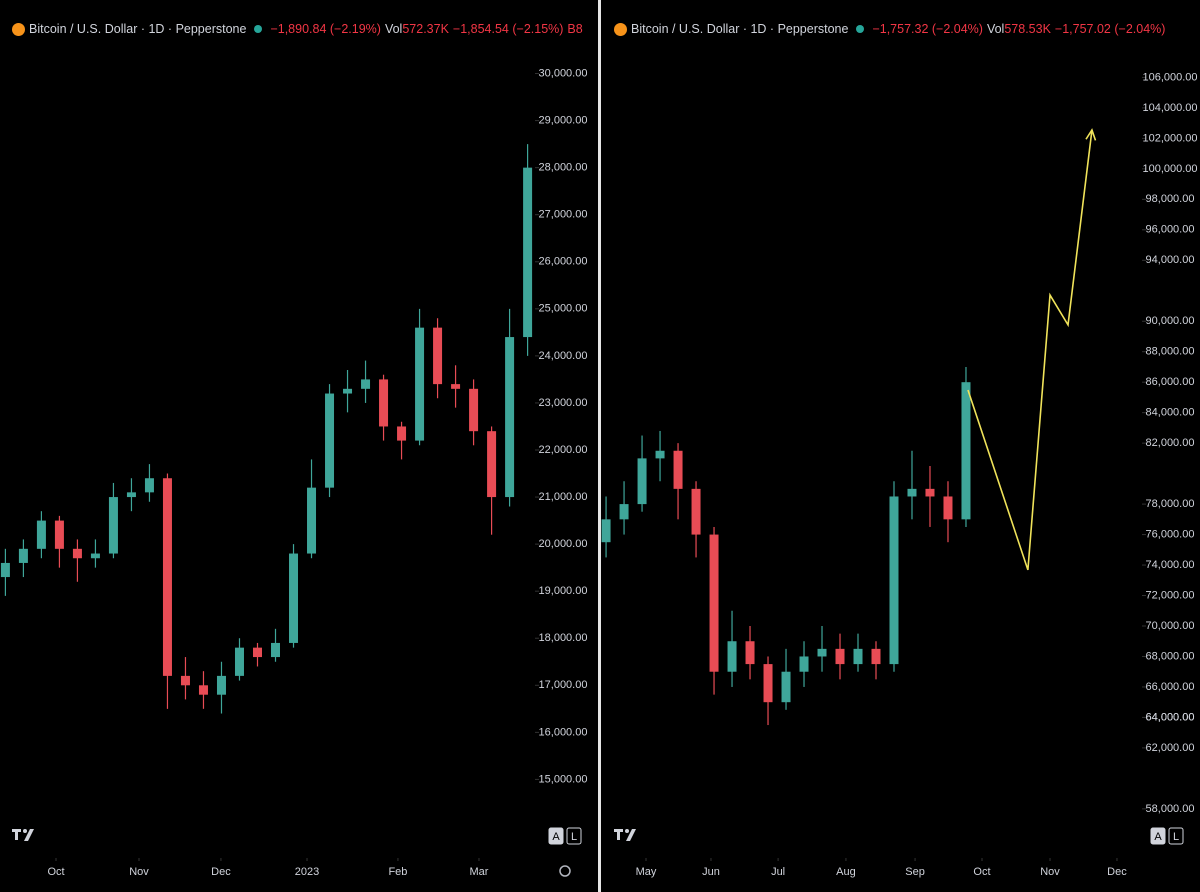 The image size is (1200, 892). Describe the element at coordinates (1027, 29) in the screenshot. I see `volume: 578.53K` at that location.